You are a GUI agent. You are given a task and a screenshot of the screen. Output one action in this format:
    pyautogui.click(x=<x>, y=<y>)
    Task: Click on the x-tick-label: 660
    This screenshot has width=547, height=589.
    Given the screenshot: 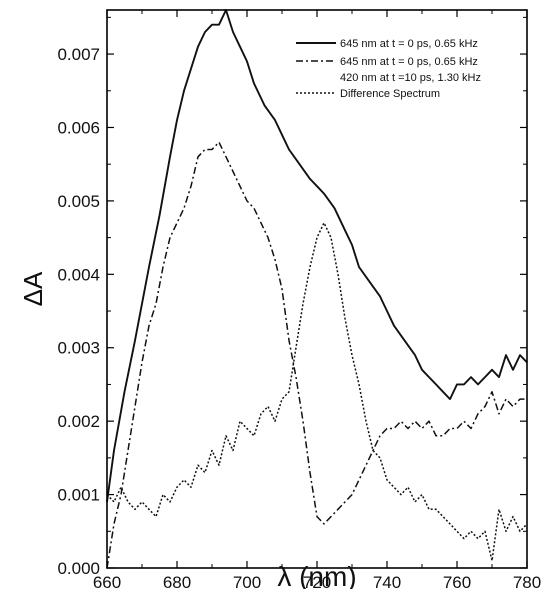 What is the action you would take?
    pyautogui.click(x=107, y=581)
    